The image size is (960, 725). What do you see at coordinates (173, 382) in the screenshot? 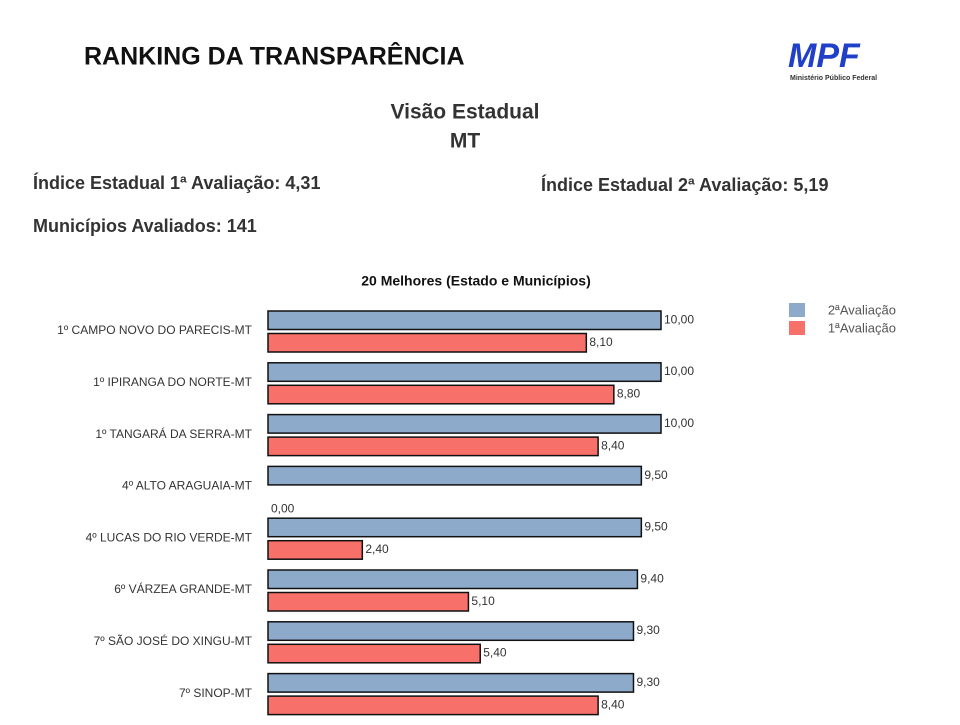
I see `category-label: 1º IPIRANGA DO NORTE-MT` at bounding box center [173, 382].